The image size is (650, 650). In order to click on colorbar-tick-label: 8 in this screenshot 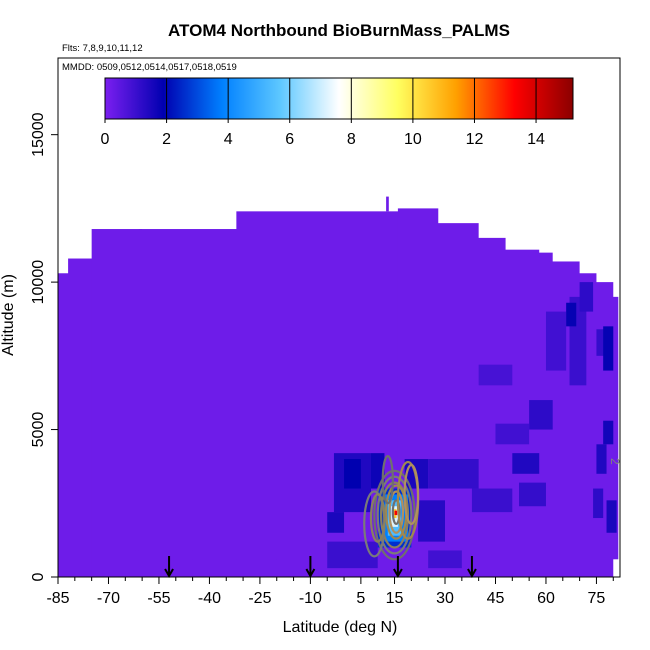, I will do `click(351, 139)`.